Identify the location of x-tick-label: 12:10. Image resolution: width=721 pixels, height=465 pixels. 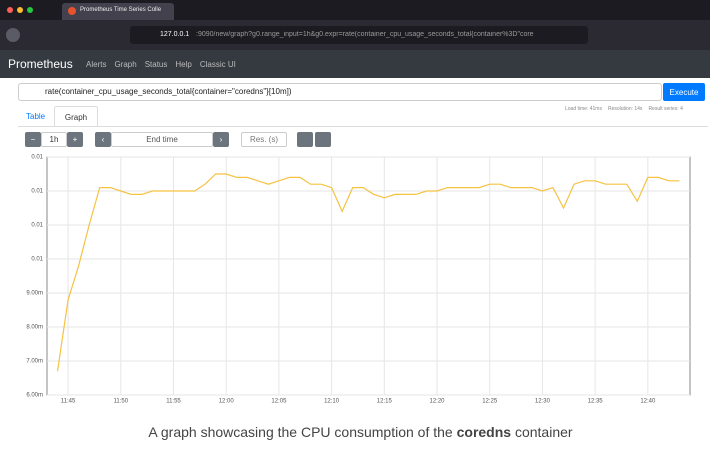
(332, 402).